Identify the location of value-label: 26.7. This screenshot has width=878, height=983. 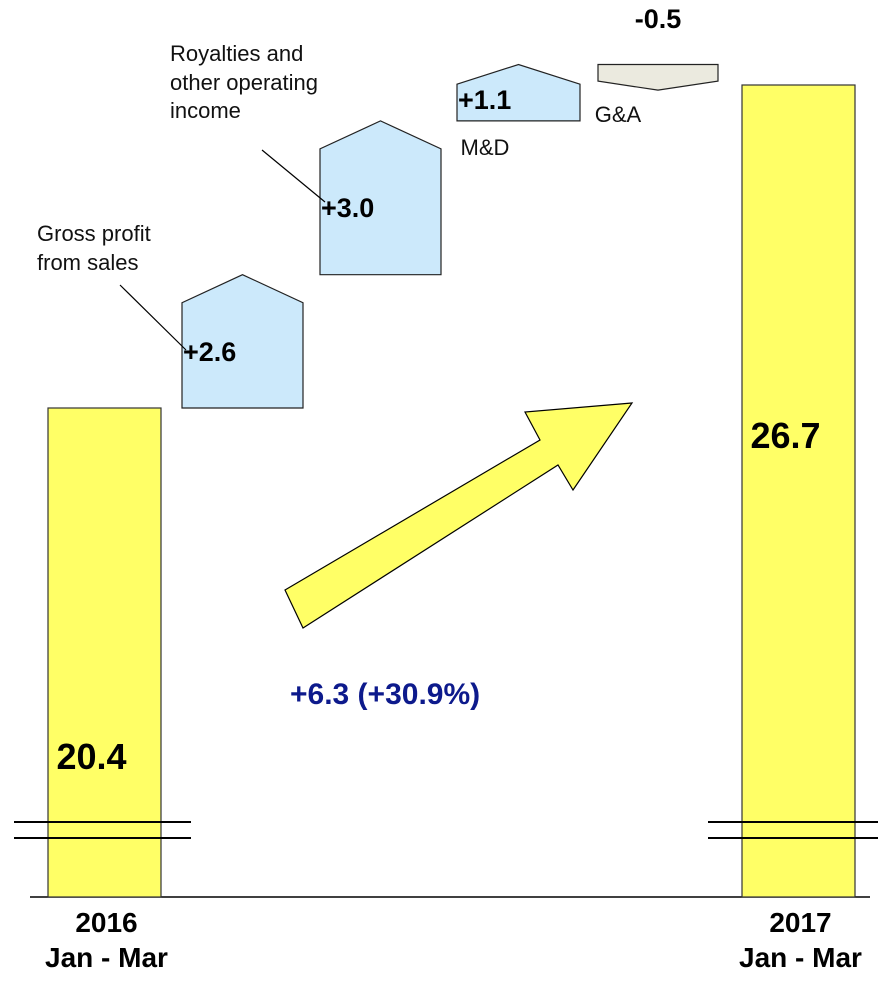
(785, 435).